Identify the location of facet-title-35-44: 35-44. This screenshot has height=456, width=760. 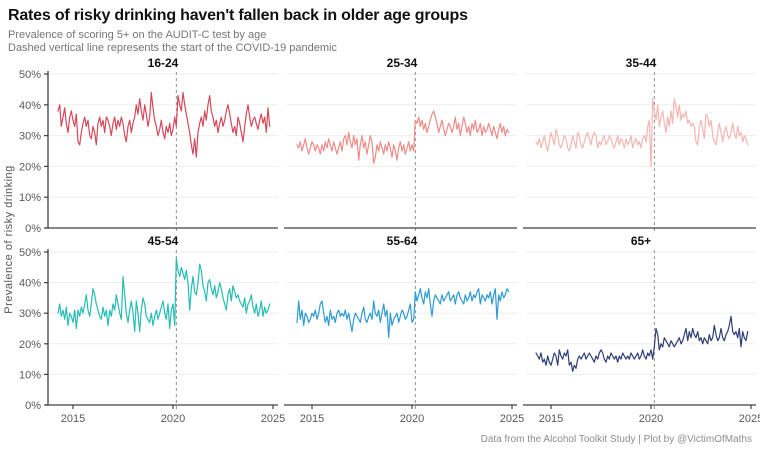
(641, 63).